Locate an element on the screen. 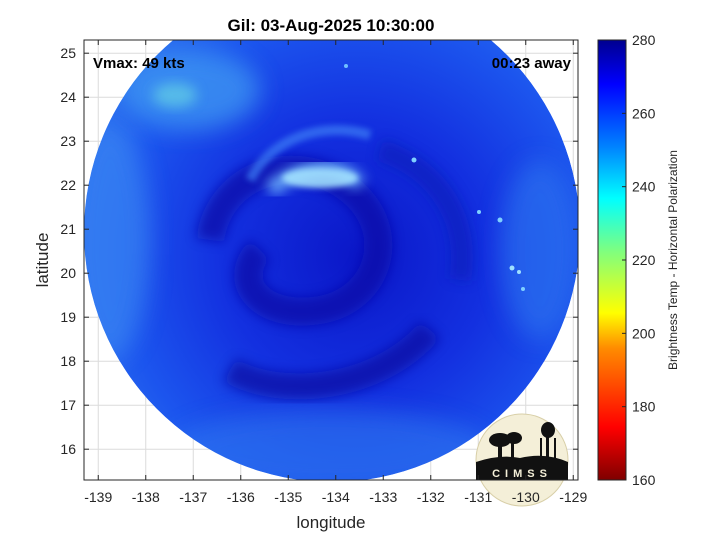 This screenshot has width=720, height=540. y-tick-label: 17 is located at coordinates (68, 405).